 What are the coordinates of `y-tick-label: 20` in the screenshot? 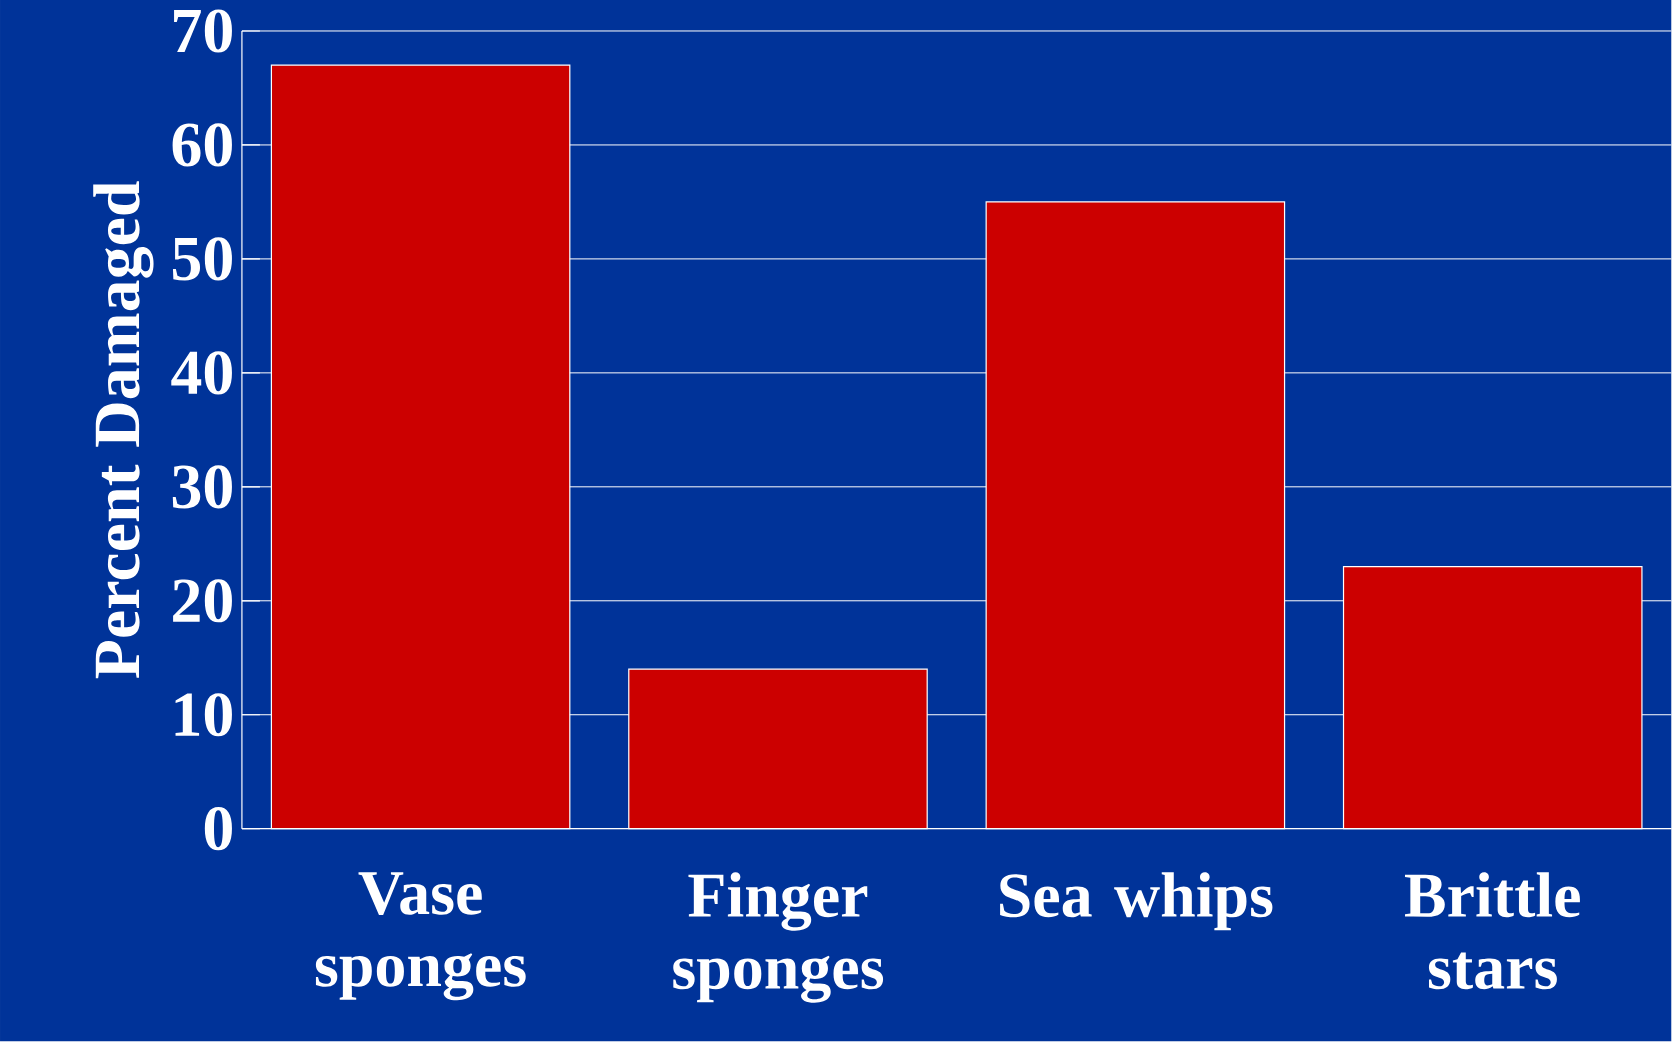 It's located at (202, 601).